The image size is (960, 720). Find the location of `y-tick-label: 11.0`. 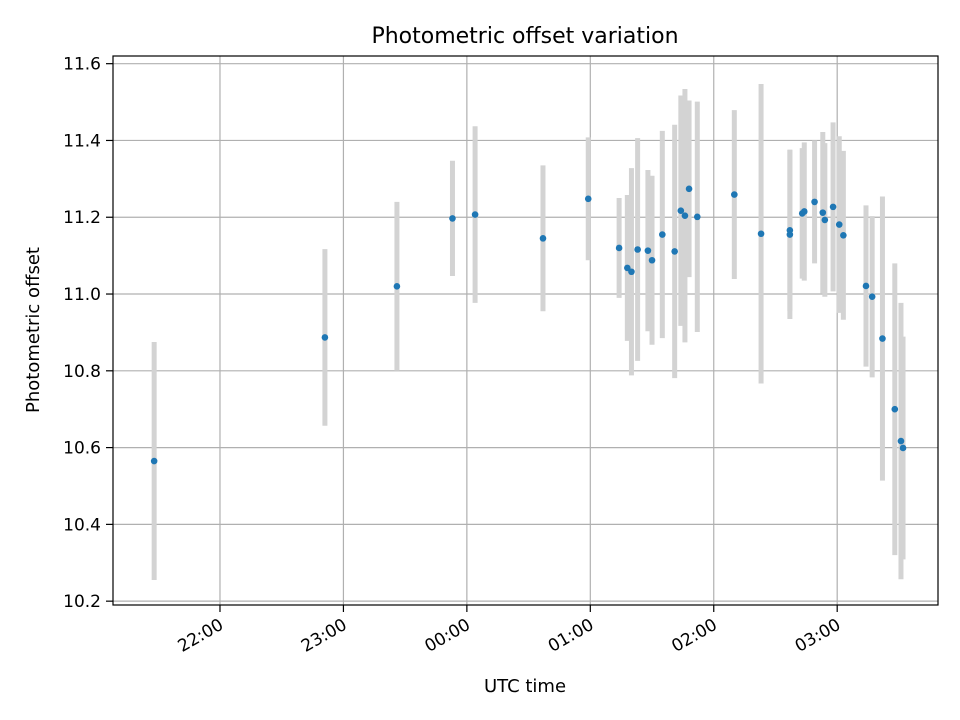

y-tick-label: 11.0 is located at coordinates (82, 295).